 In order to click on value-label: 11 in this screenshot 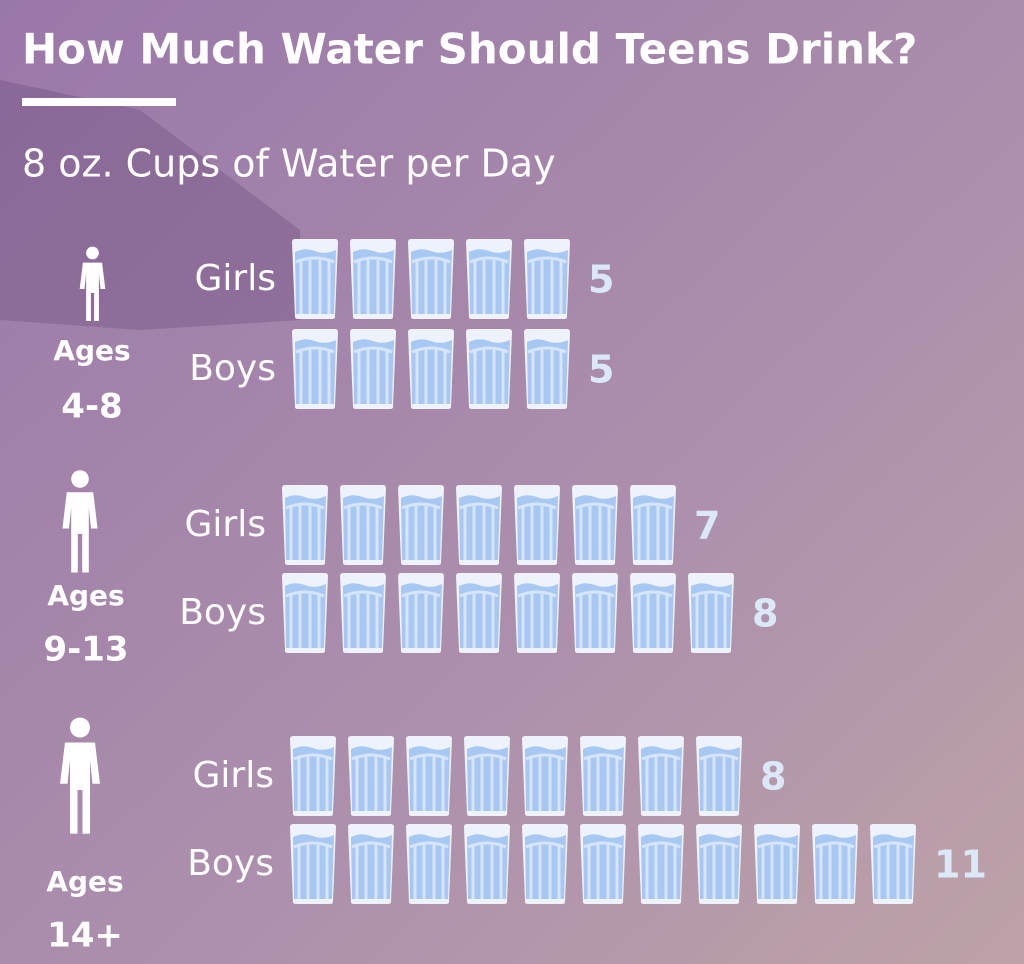, I will do `click(960, 865)`.